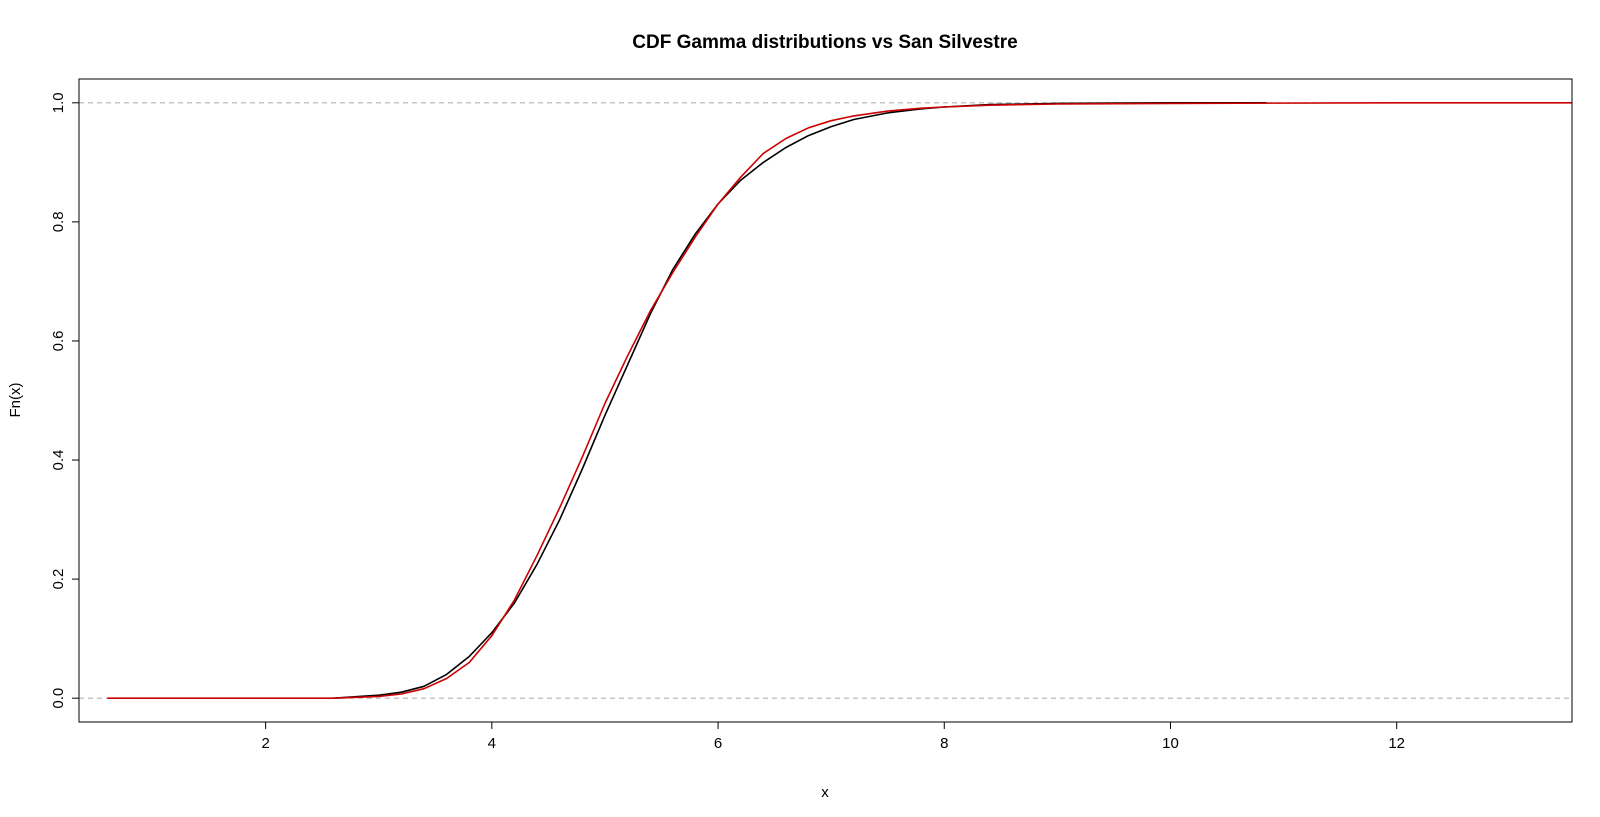 The width and height of the screenshot is (1600, 817). Describe the element at coordinates (825, 792) in the screenshot. I see `x-axis-label: x` at that location.